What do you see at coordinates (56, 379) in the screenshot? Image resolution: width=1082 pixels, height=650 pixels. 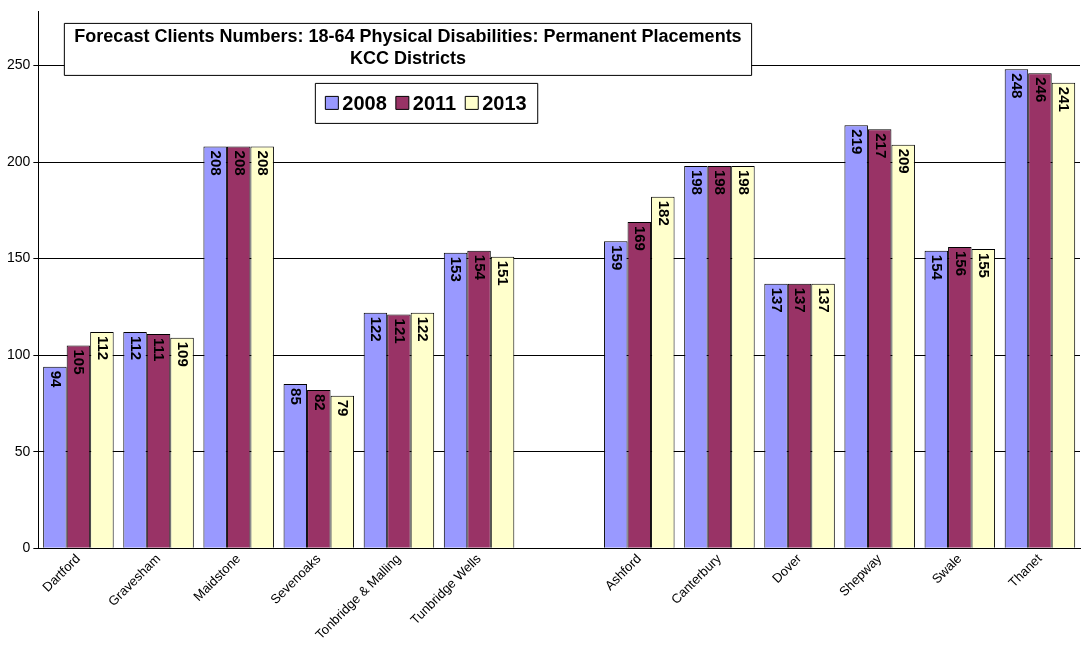 I see `data-label: 94` at bounding box center [56, 379].